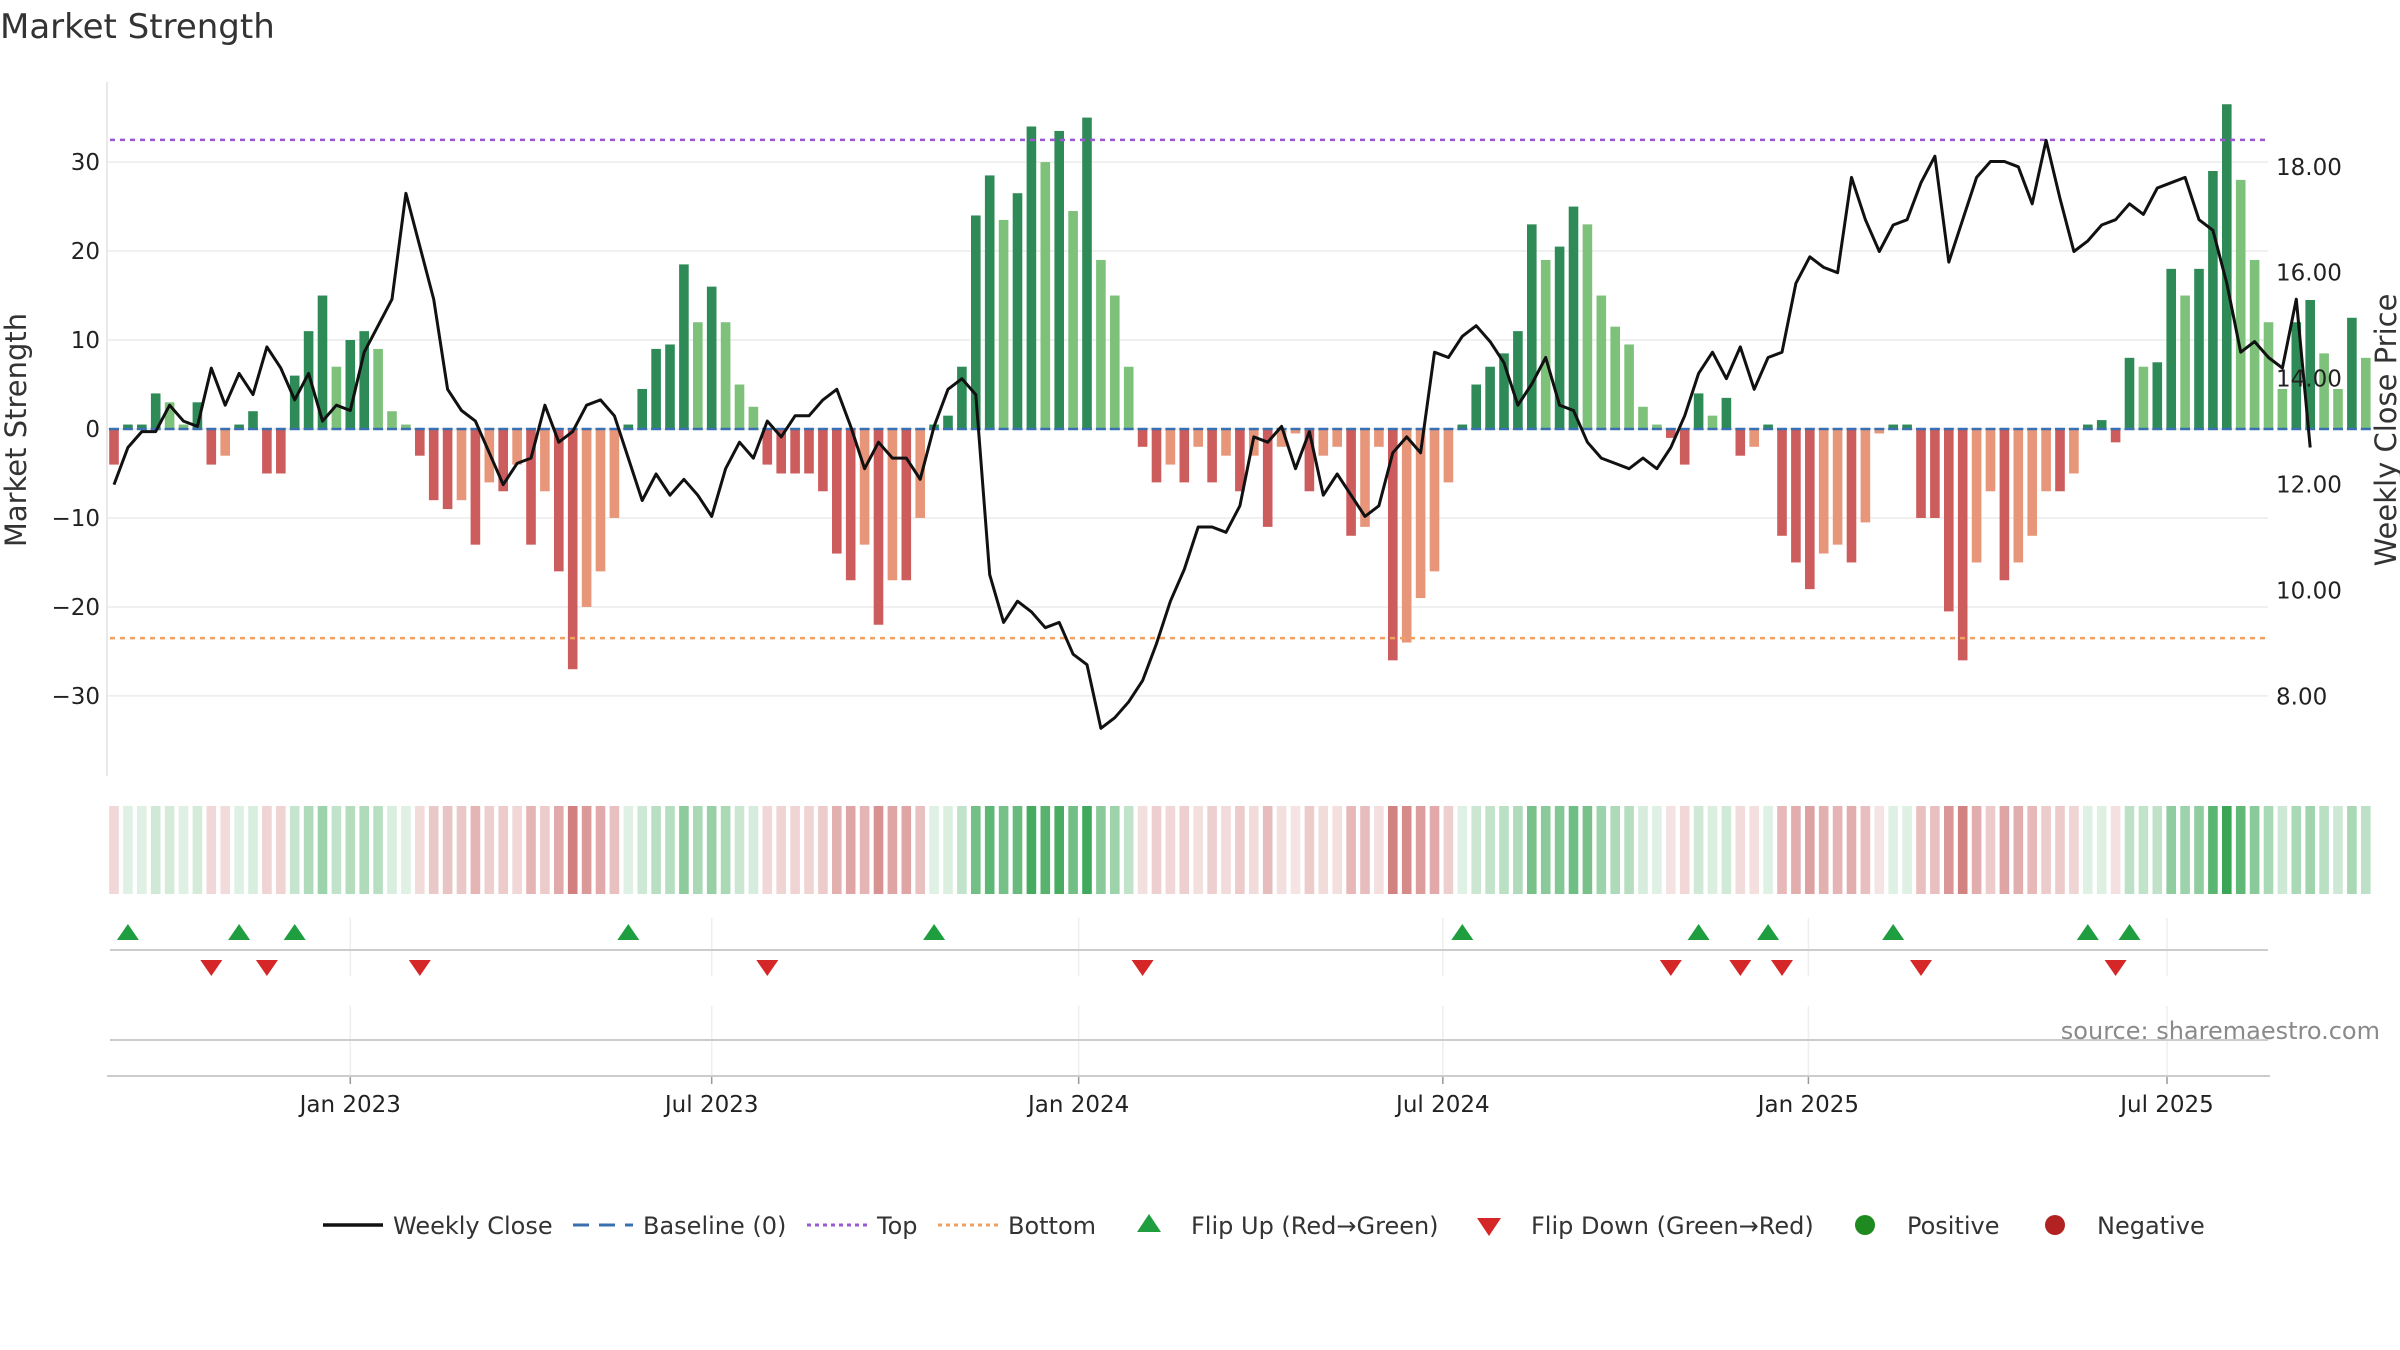 The width and height of the screenshot is (2400, 1350). What do you see at coordinates (1953, 1226) in the screenshot?
I see `legend-label: Positive` at bounding box center [1953, 1226].